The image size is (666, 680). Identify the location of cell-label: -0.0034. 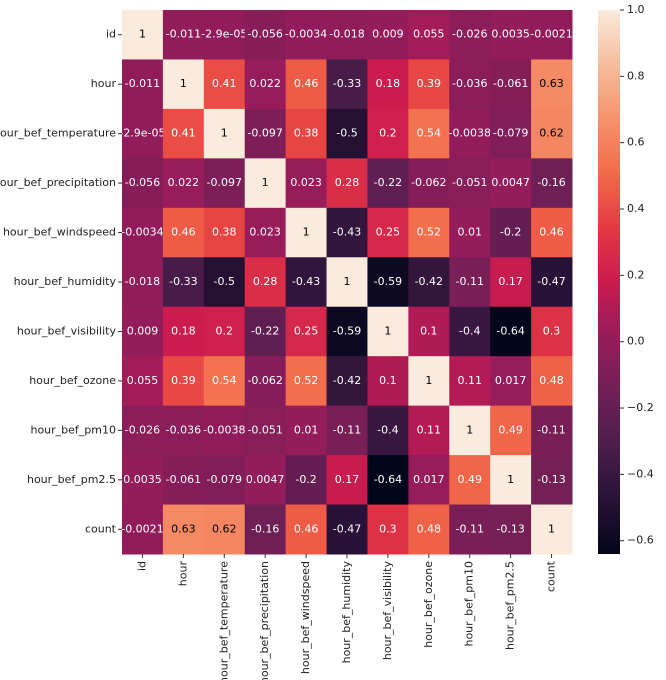
(142, 232).